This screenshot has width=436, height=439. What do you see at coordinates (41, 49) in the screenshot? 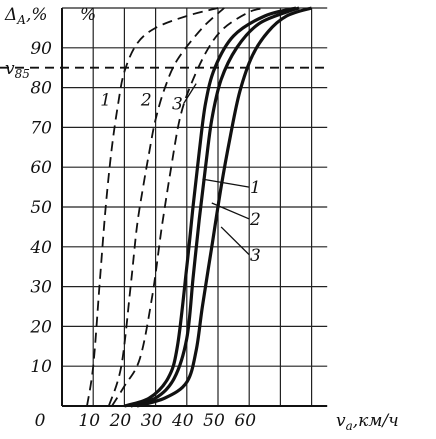
I see `y-tick-label: 90` at bounding box center [41, 49].